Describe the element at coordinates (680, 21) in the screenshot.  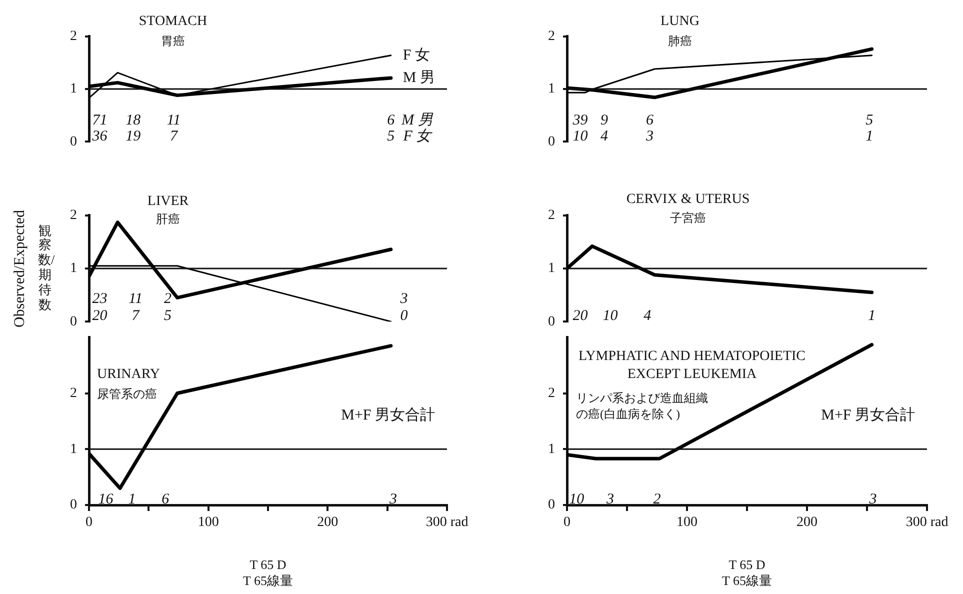
I see `chart-title: LUNG` at that location.